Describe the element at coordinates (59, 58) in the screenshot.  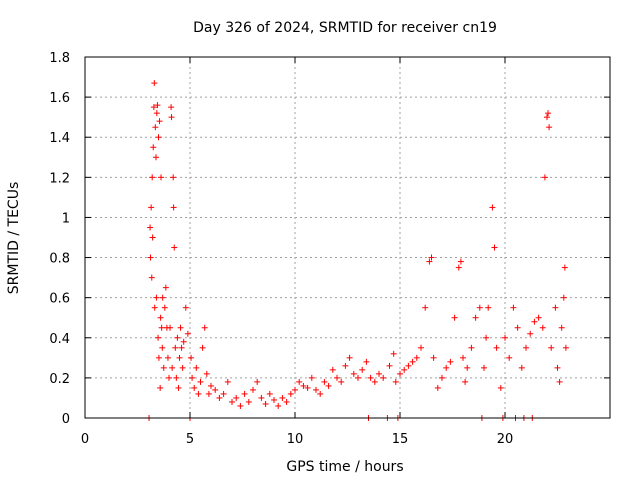
I see `y-tick-label: 1.8` at that location.